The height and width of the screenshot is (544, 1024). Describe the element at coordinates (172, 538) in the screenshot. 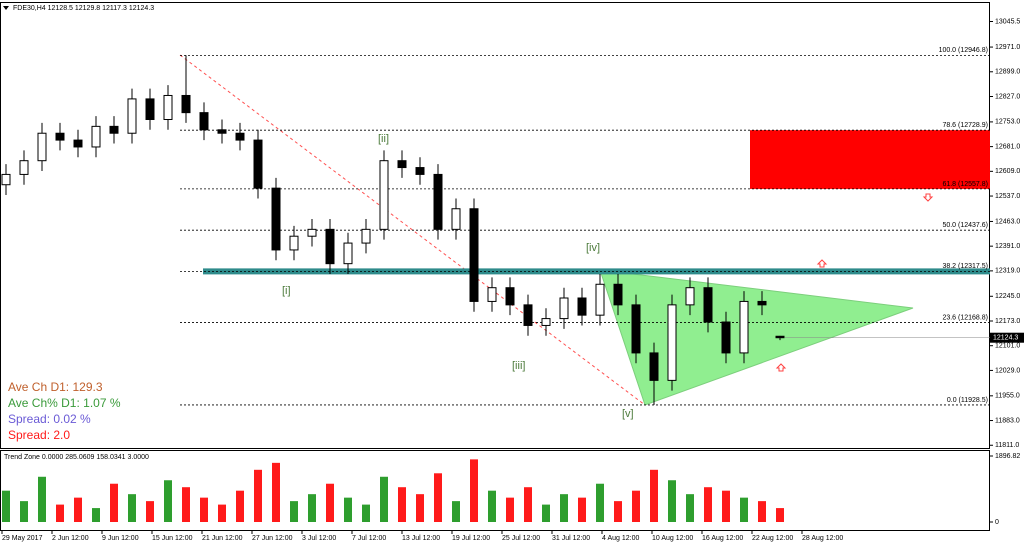

I see `x-tick-label: 15 Jun 12:00` at that location.